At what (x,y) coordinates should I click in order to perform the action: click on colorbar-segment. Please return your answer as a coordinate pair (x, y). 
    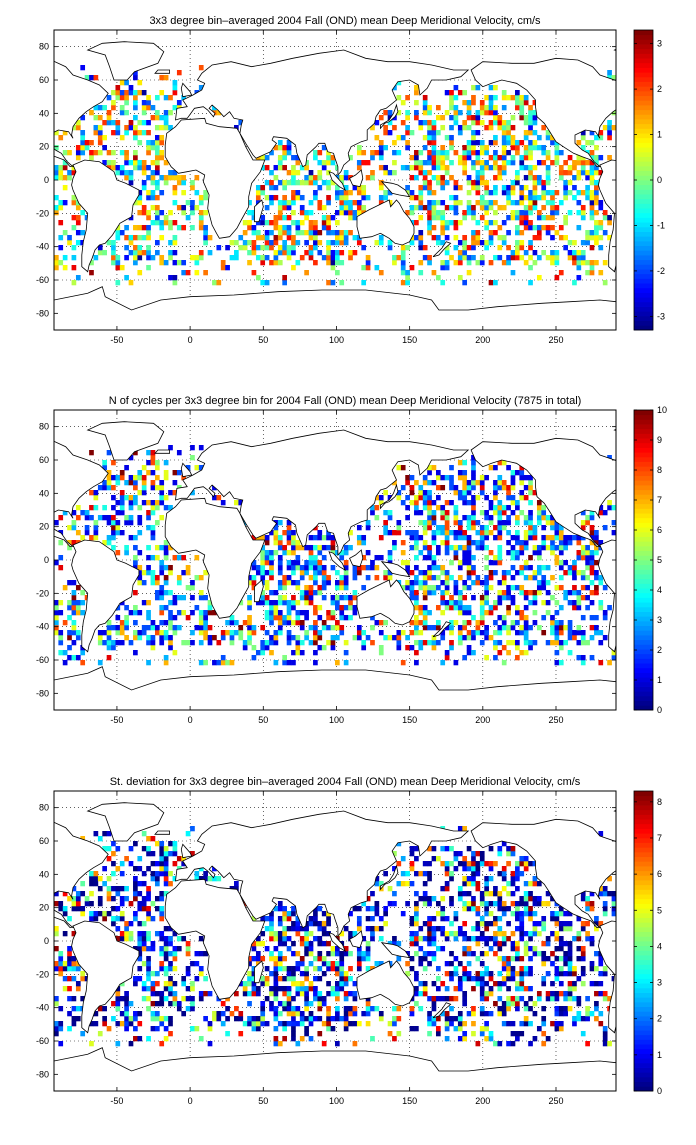
    Looking at the image, I should click on (643, 543).